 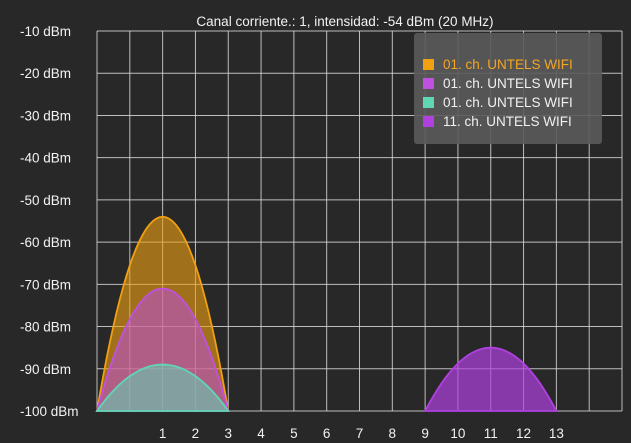 What do you see at coordinates (228, 433) in the screenshot?
I see `x-tick-label: 3` at bounding box center [228, 433].